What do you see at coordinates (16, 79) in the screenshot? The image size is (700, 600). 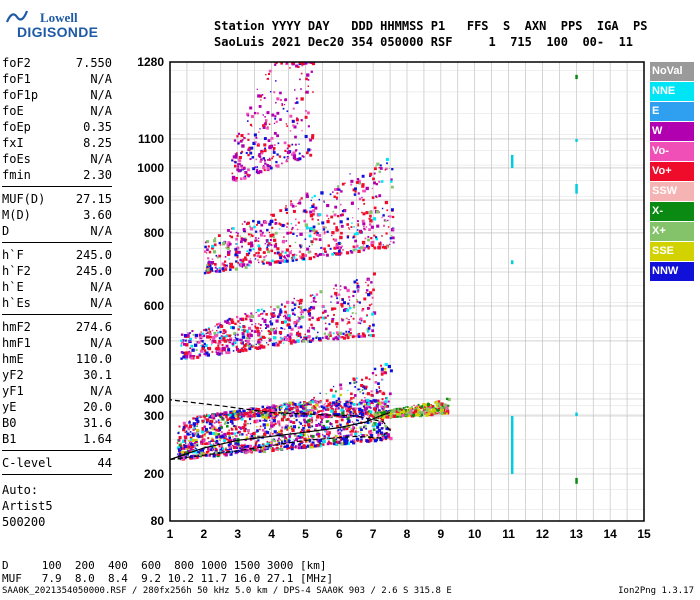 I see `param-label: foF1` at bounding box center [16, 79].